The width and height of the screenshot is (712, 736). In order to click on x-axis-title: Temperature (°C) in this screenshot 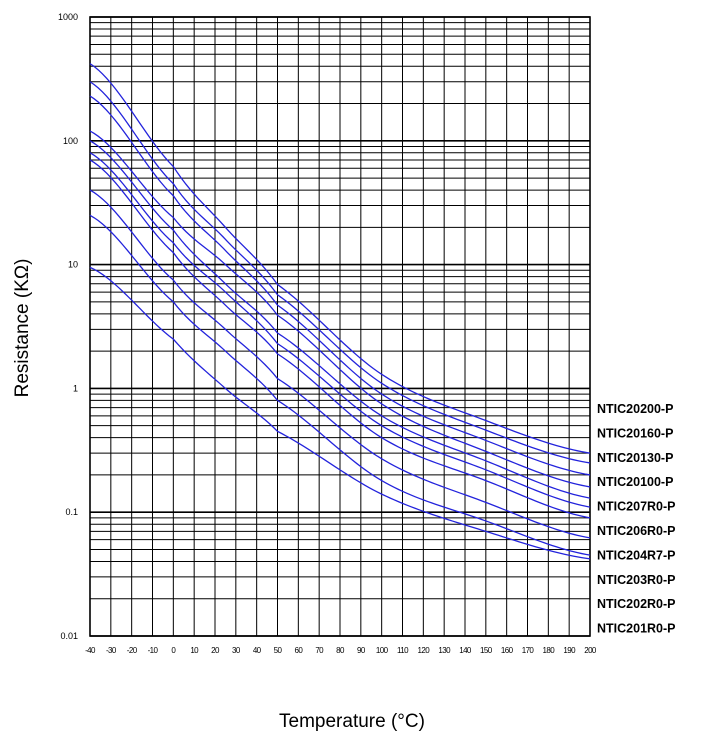, I will do `click(352, 721)`.